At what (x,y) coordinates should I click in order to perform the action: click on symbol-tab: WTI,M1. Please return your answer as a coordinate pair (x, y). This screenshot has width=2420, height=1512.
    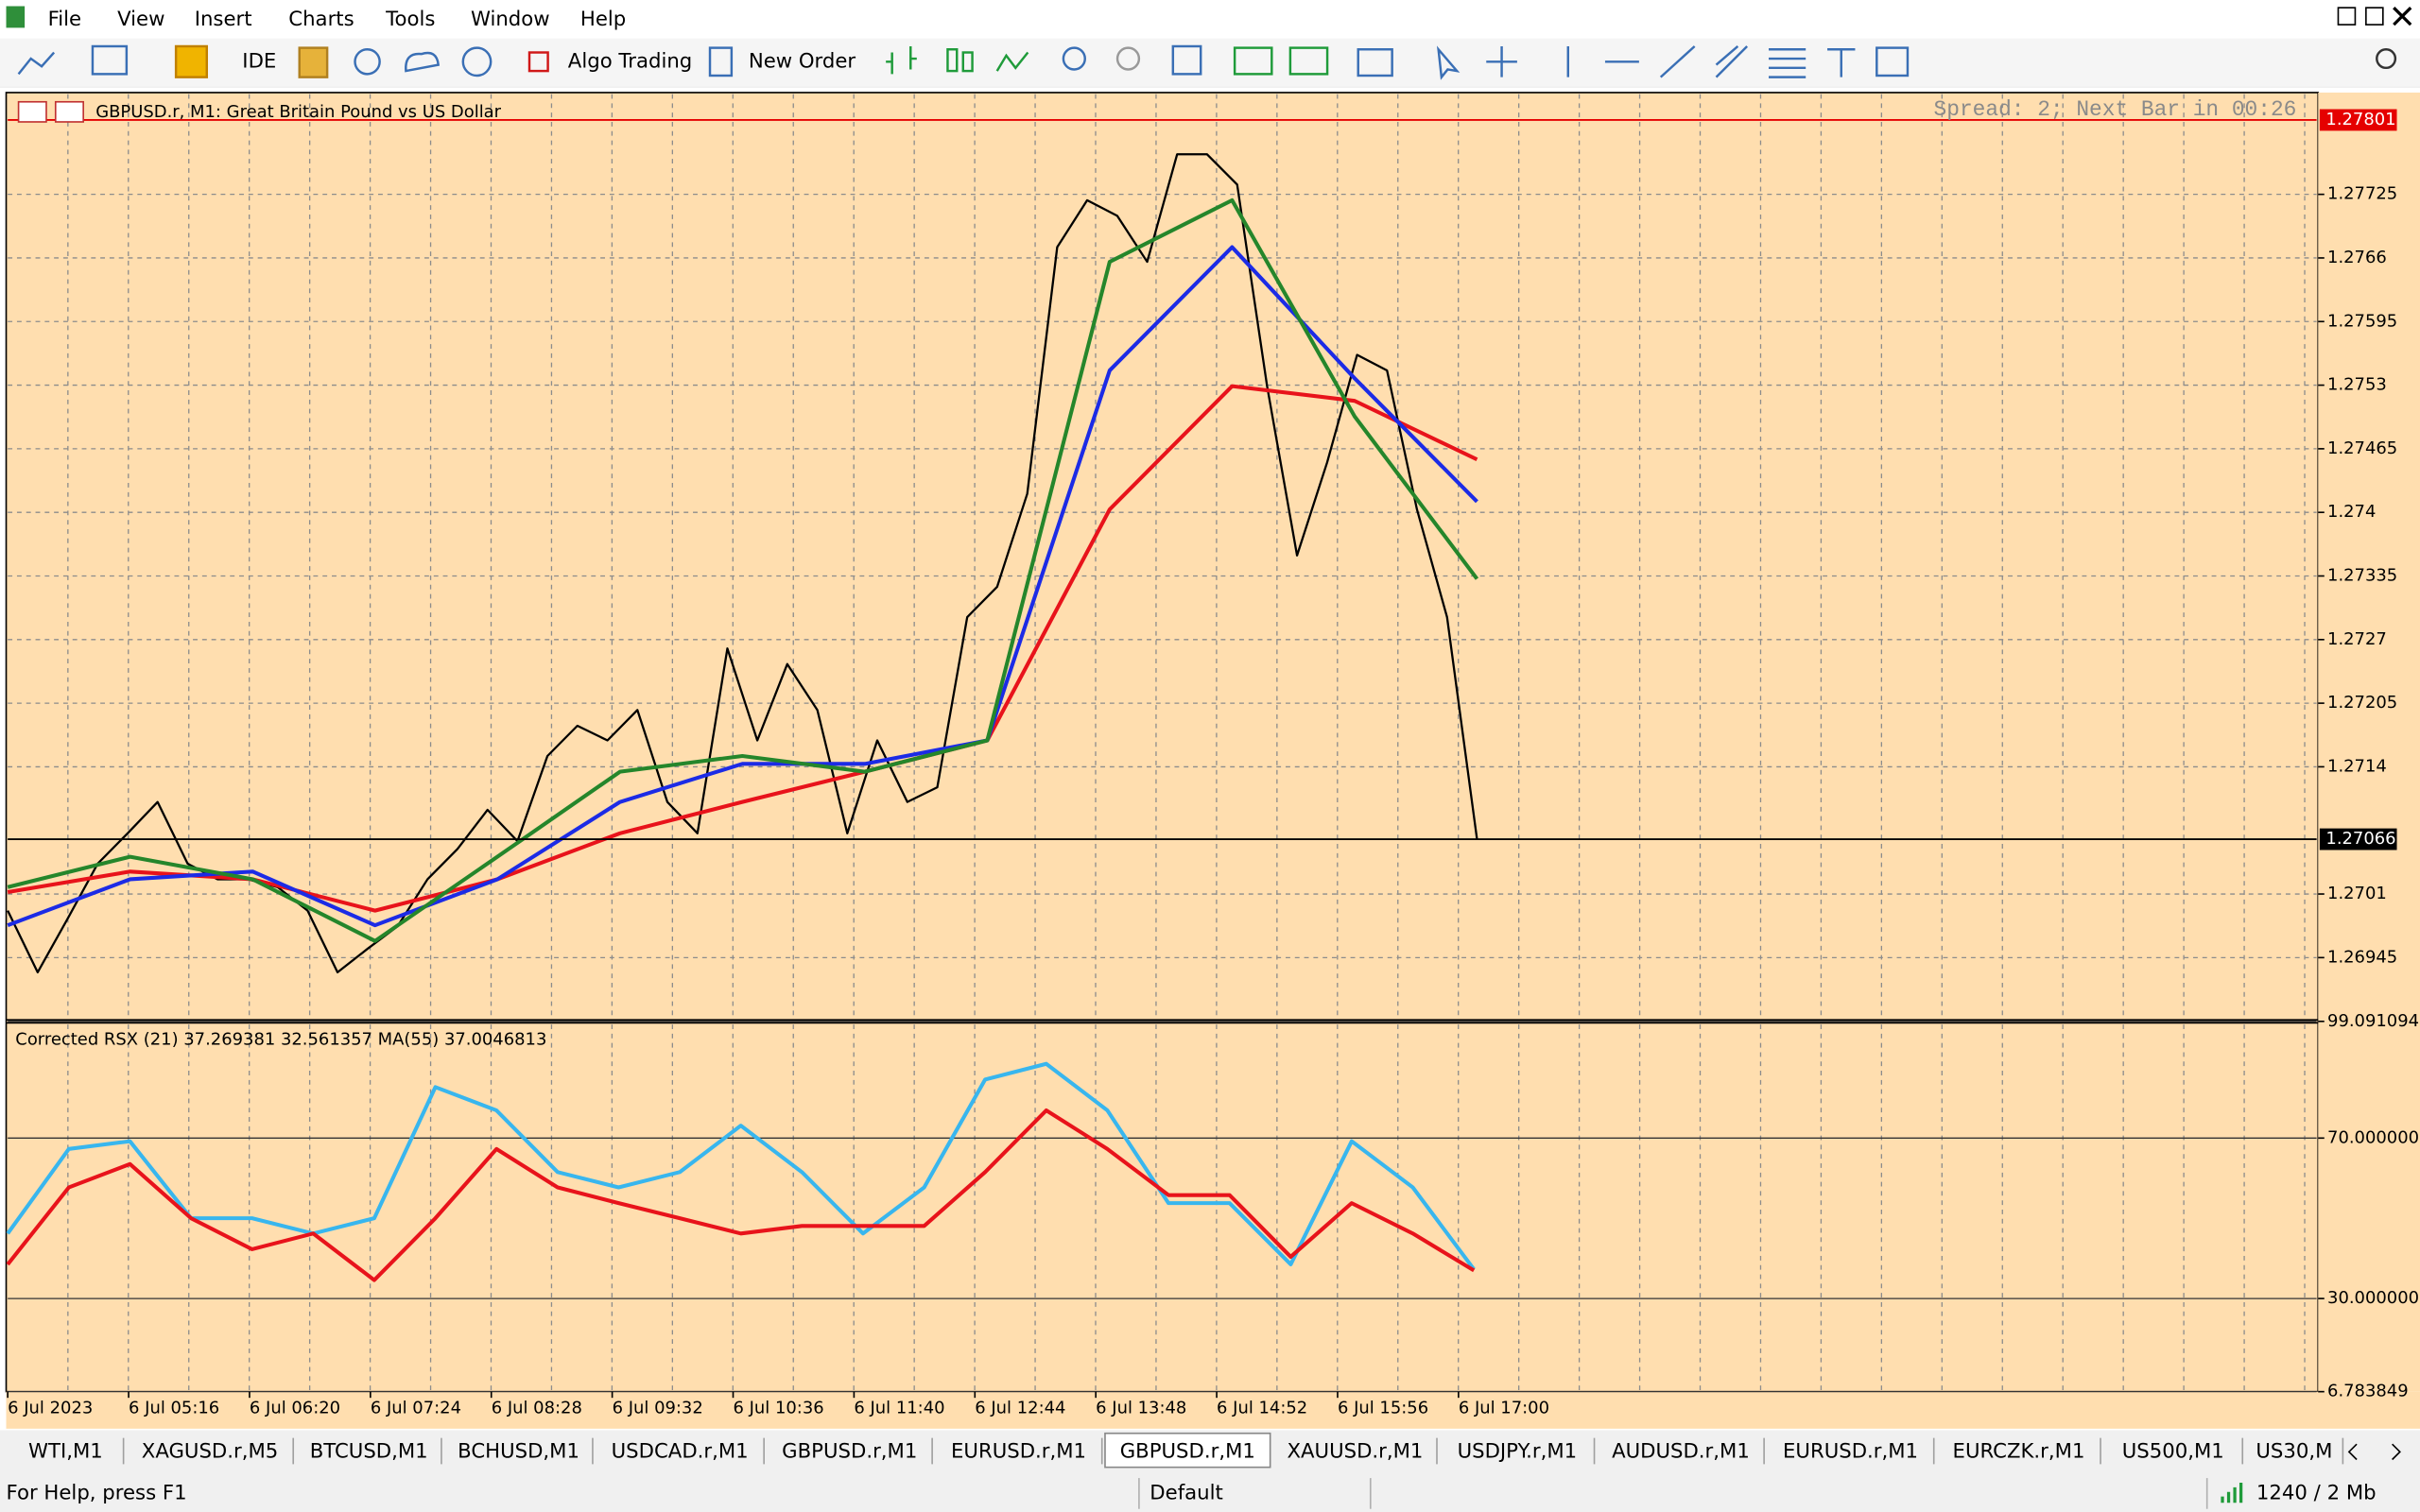
    Looking at the image, I should click on (65, 1451).